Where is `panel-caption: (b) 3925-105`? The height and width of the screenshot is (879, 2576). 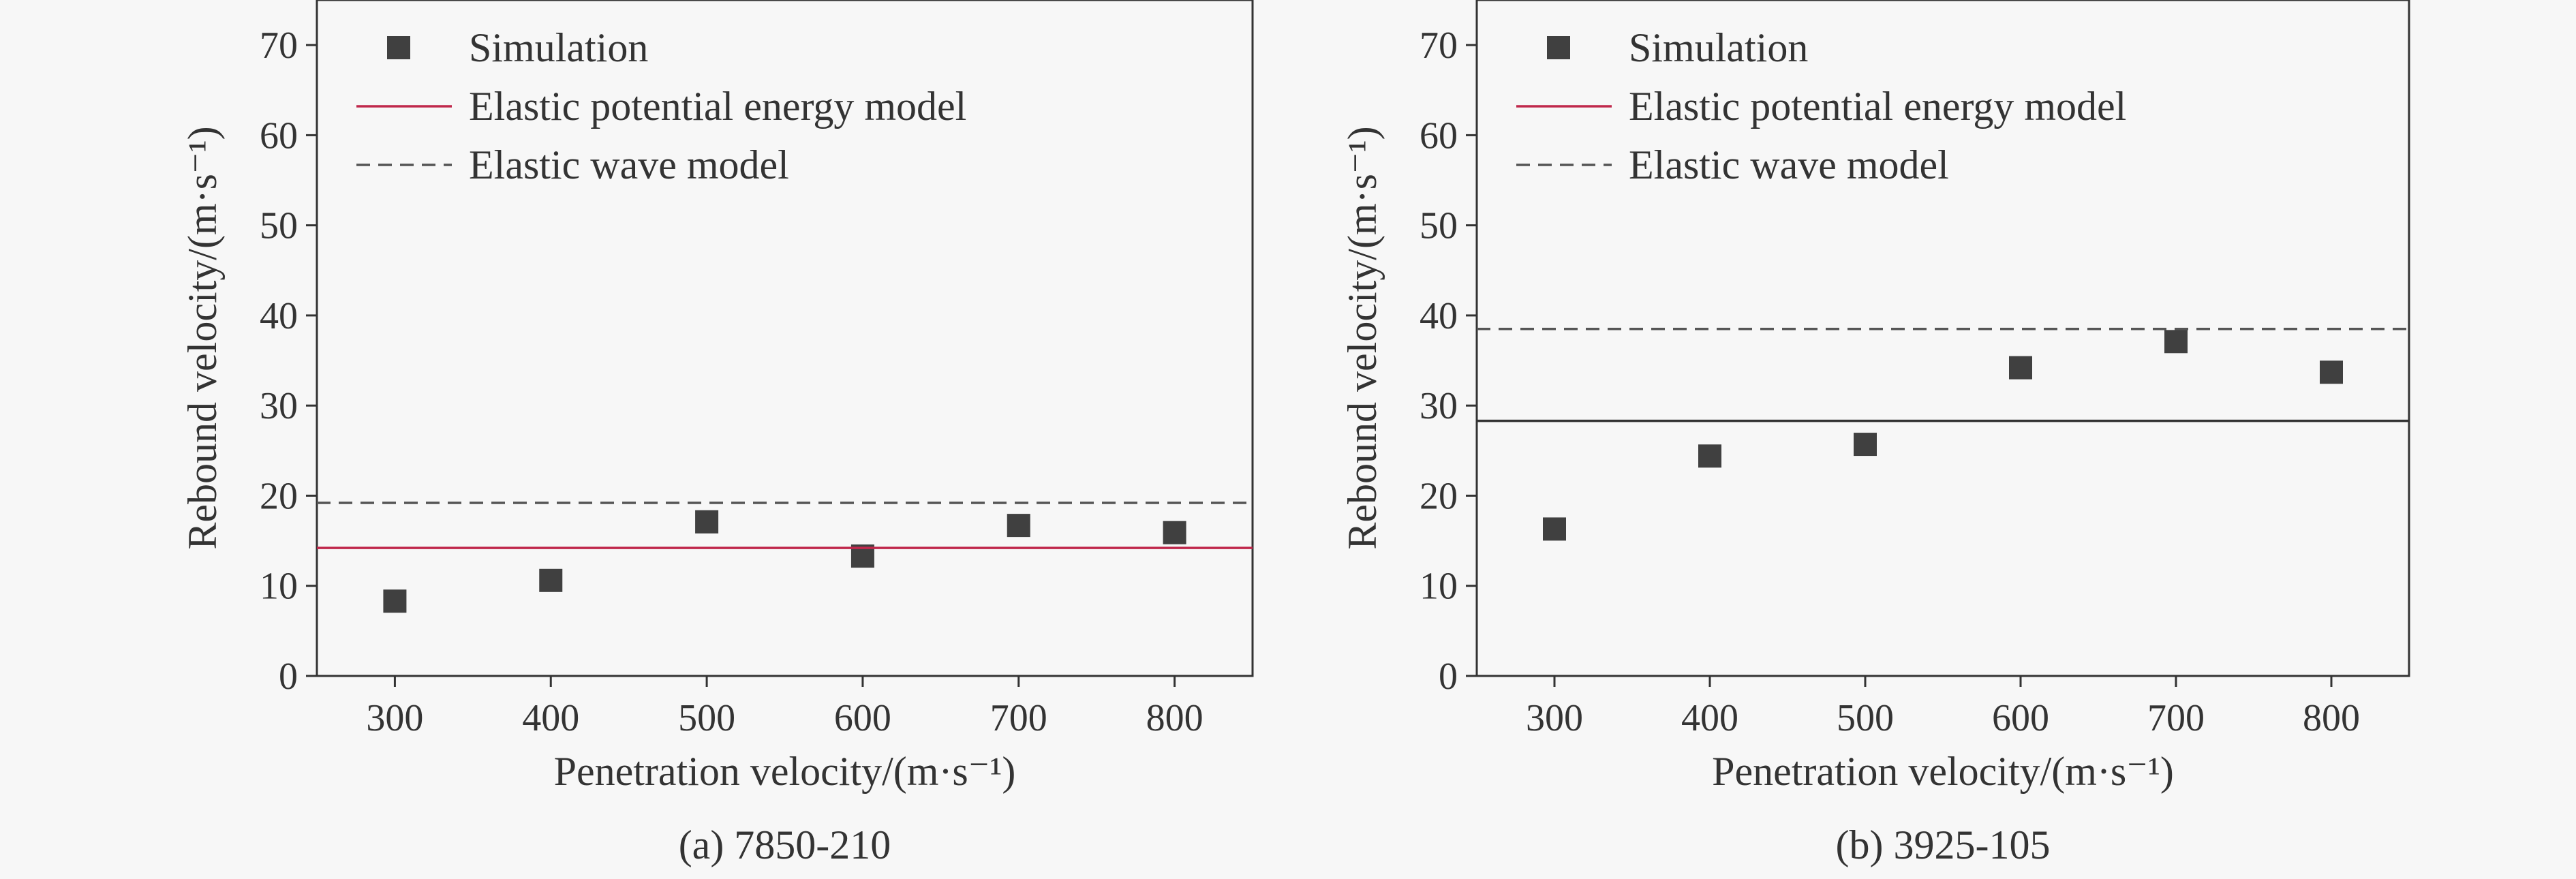 panel-caption: (b) 3925-105 is located at coordinates (1943, 845).